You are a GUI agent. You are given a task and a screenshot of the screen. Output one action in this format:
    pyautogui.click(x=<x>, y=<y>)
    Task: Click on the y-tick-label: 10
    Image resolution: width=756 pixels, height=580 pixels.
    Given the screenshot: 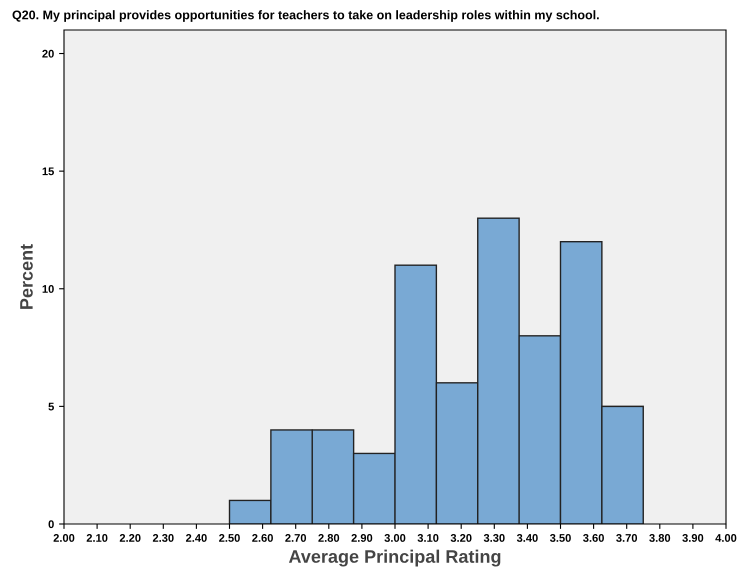 What is the action you would take?
    pyautogui.click(x=48, y=289)
    